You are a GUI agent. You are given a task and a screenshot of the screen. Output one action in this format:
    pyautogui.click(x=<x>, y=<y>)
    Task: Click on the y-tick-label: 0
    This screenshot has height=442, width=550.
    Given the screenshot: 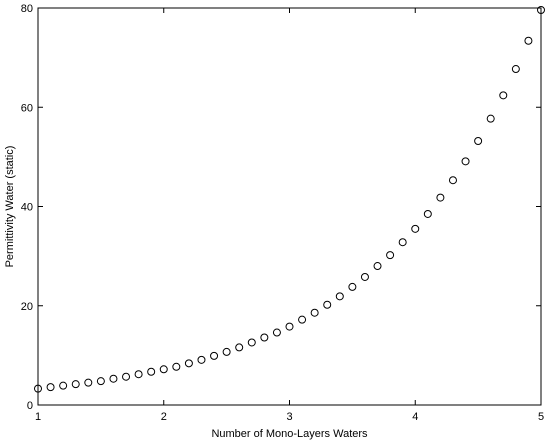 What is the action you would take?
    pyautogui.click(x=30, y=406)
    